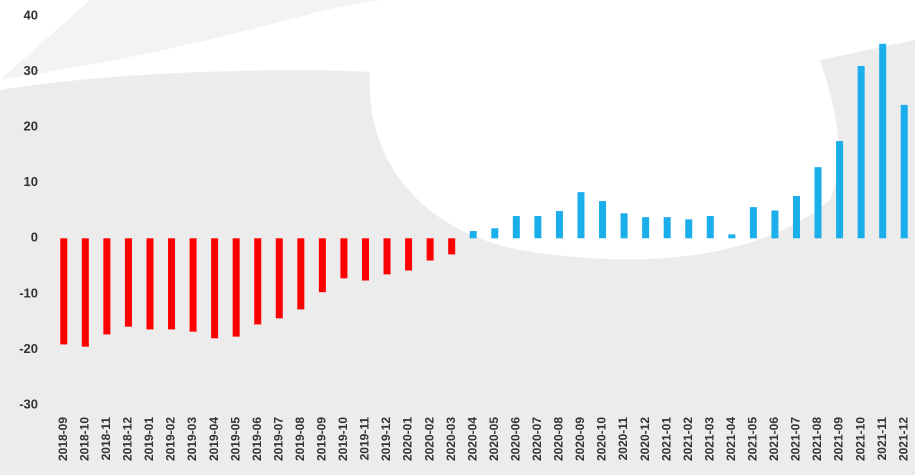 This screenshot has height=475, width=915. What do you see at coordinates (602, 439) in the screenshot?
I see `x-tick-label: 2020-10` at bounding box center [602, 439].